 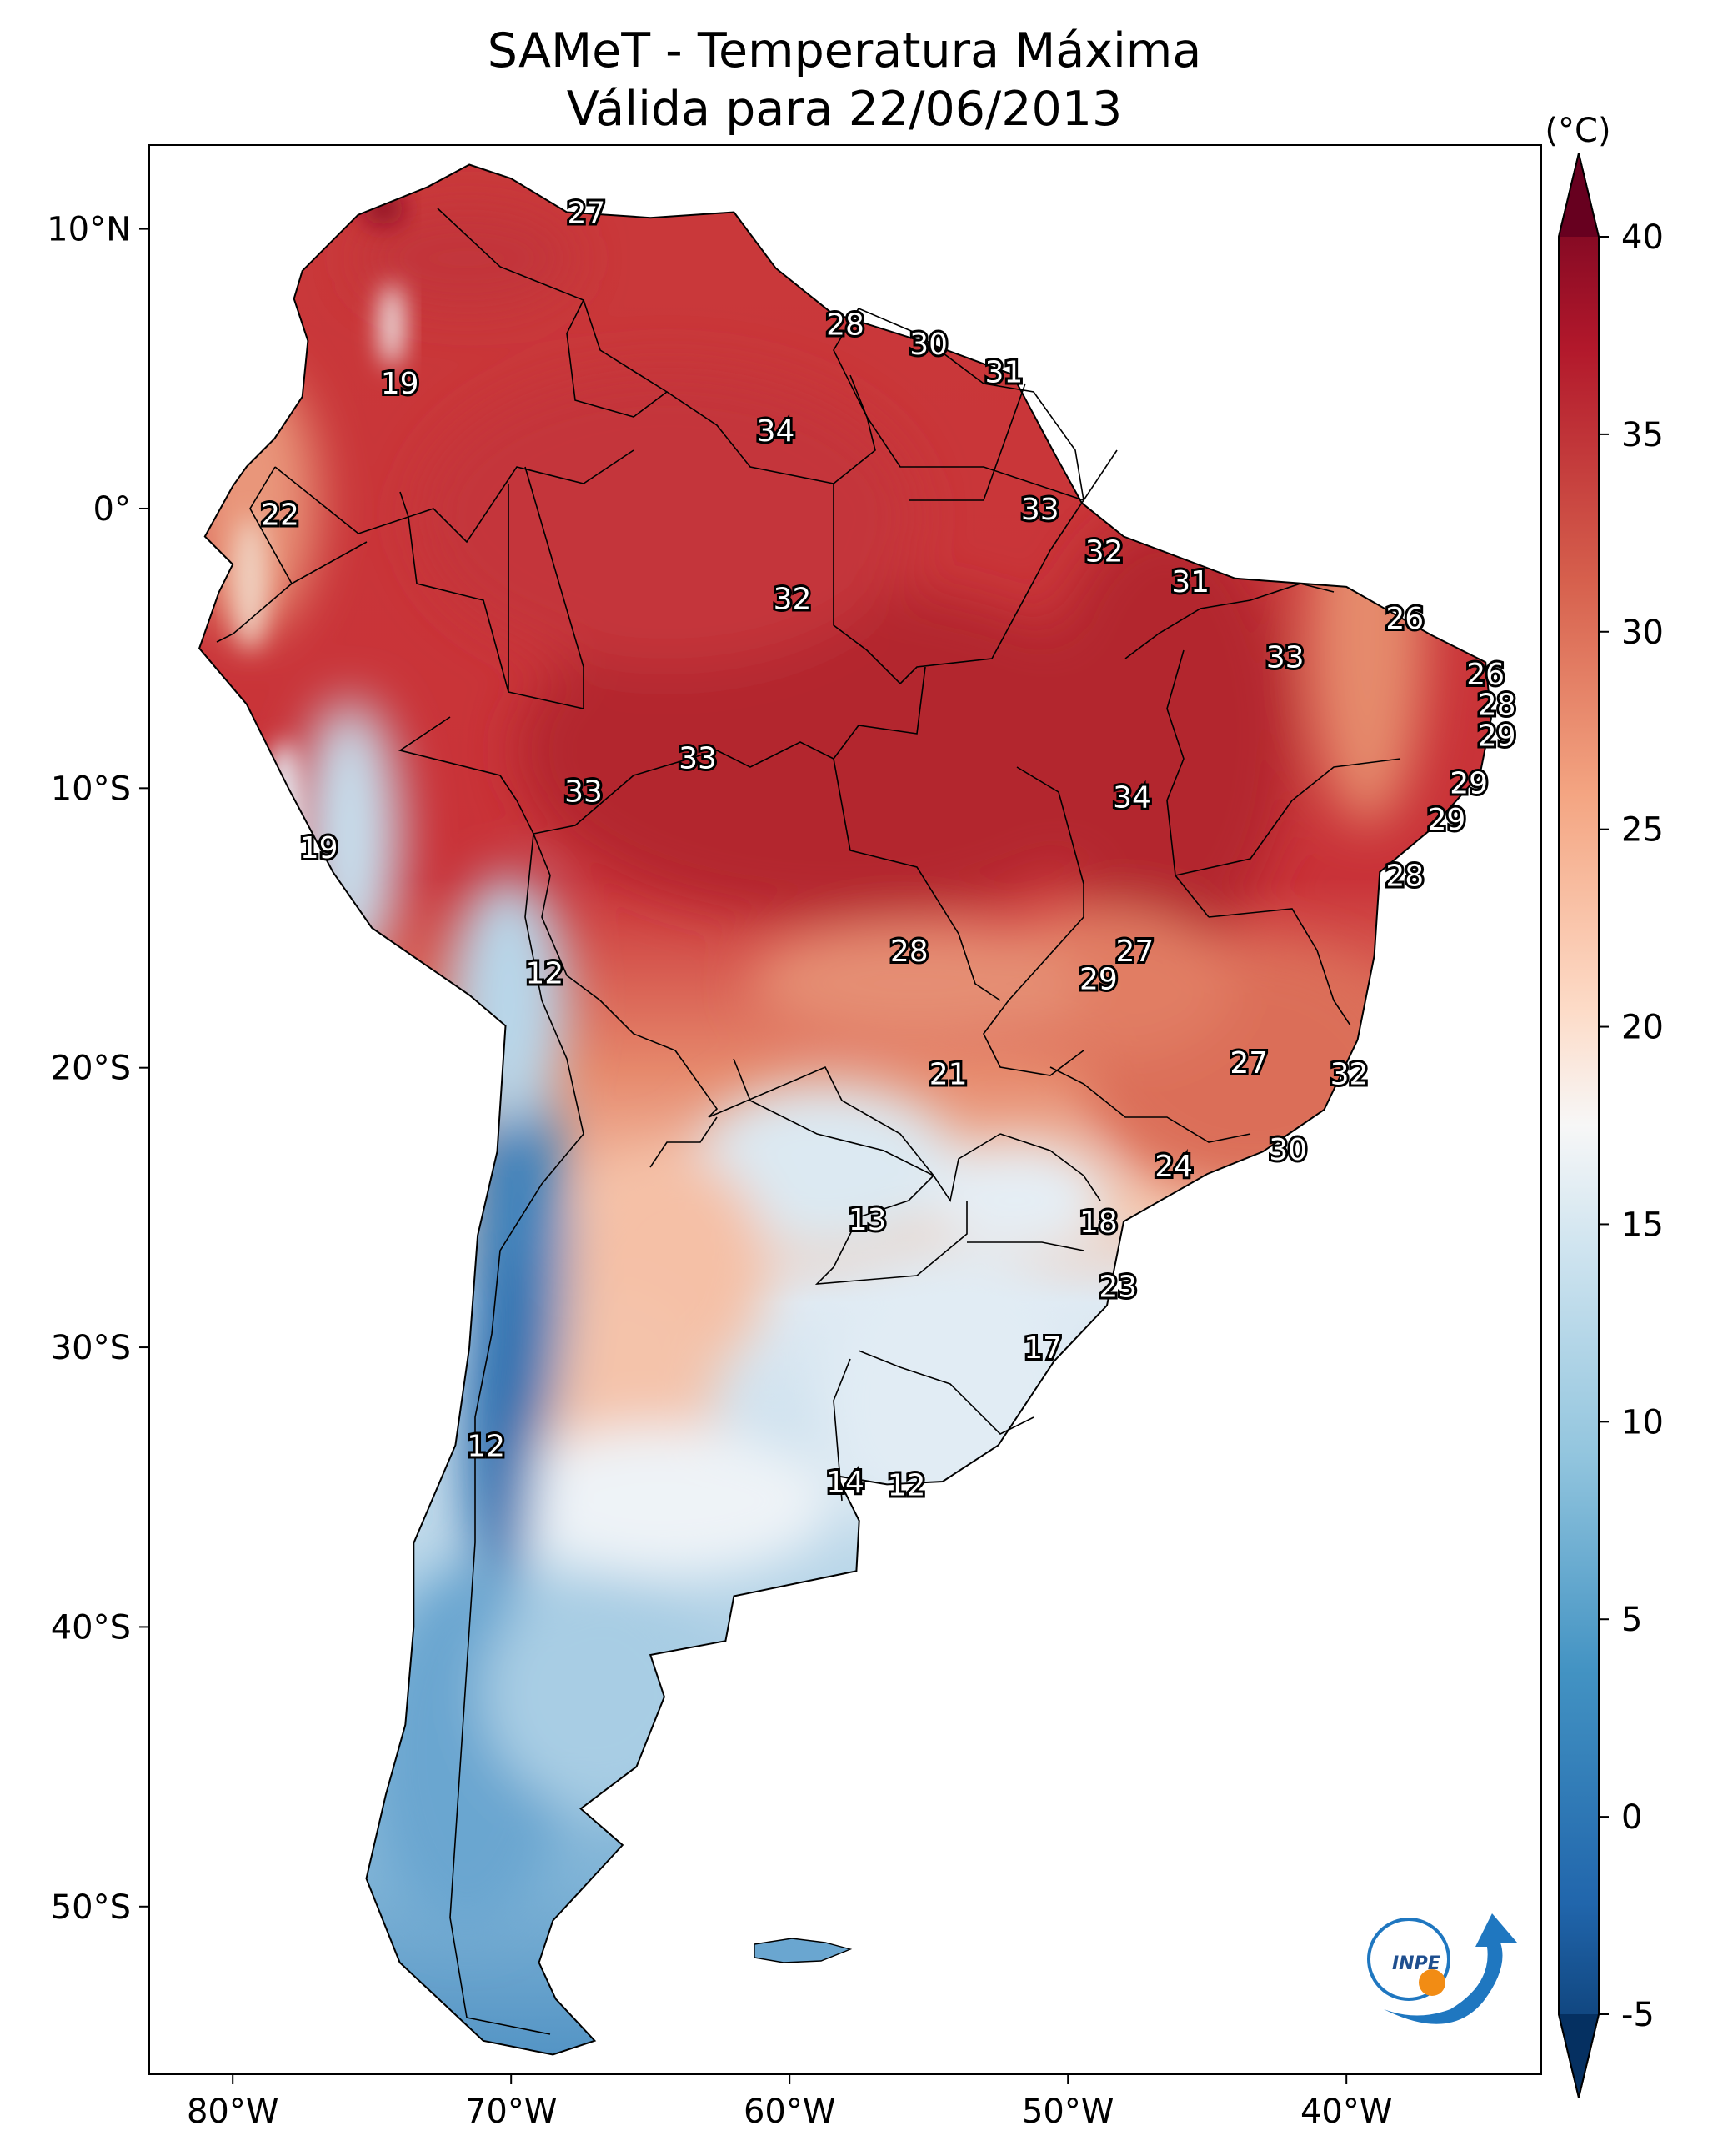 I want to click on latitude-tick-label: 30°S, so click(x=91, y=1348).